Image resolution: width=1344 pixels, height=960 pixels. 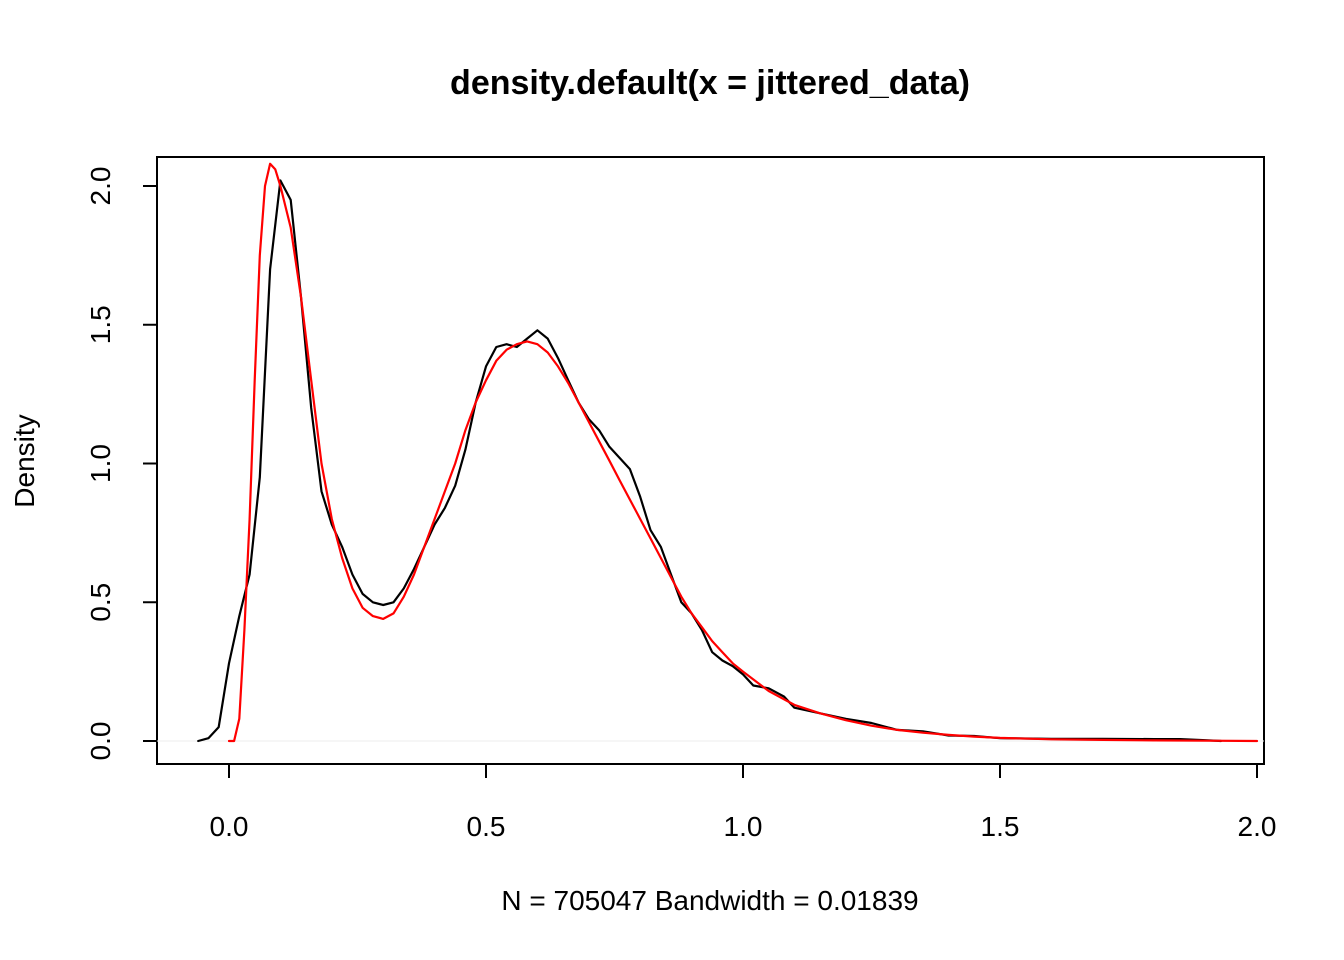 What do you see at coordinates (486, 826) in the screenshot?
I see `x-tick-label: 0.5` at bounding box center [486, 826].